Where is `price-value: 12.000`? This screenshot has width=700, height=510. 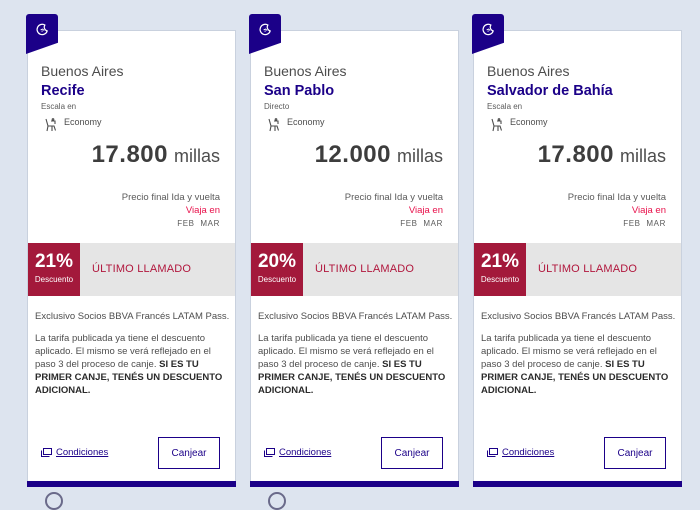 price-value: 12.000 is located at coordinates (352, 154).